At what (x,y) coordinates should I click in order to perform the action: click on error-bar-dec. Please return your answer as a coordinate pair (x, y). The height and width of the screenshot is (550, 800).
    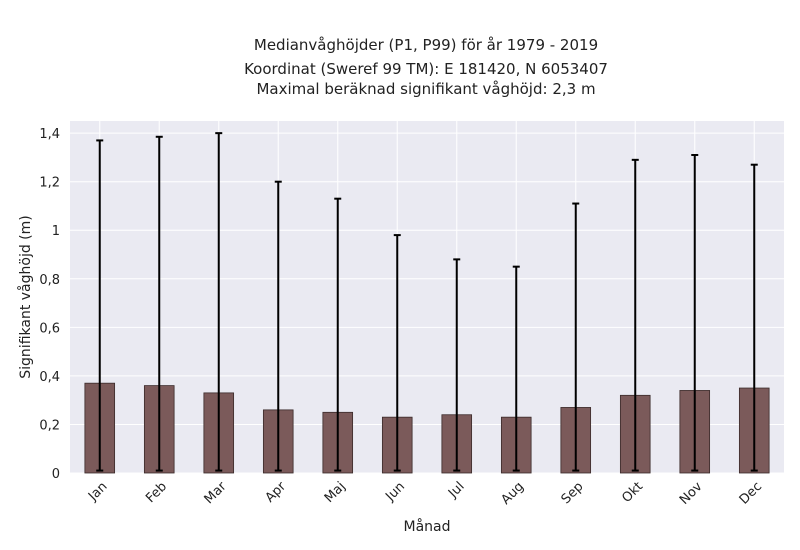
    Looking at the image, I should click on (754, 317).